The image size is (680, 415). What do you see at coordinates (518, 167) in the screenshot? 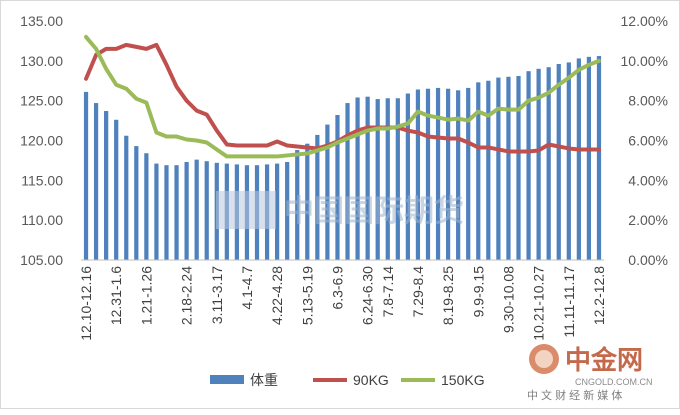
I see `bar-10.9-10.13` at bounding box center [518, 167].